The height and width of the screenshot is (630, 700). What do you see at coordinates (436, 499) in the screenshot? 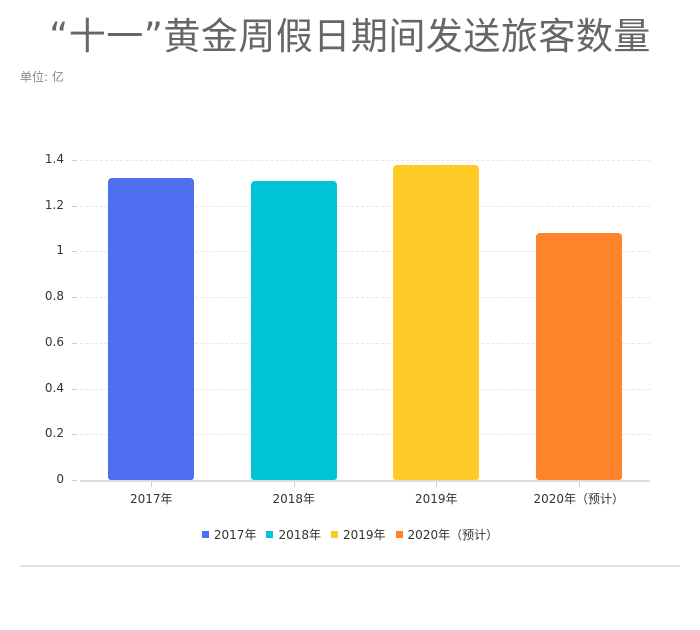
I see `x-tick-label: 2019年` at bounding box center [436, 499].